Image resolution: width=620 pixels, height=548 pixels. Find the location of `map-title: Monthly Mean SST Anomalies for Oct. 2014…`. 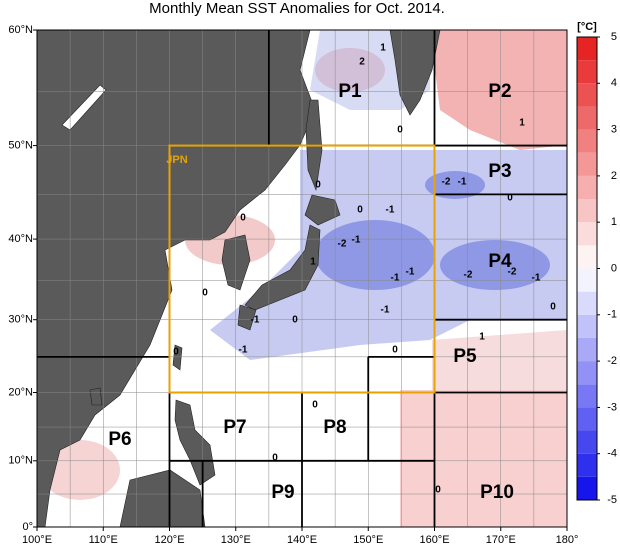

map-title: Monthly Mean SST Anomalies for Oct. 2014… is located at coordinates (297, 8).